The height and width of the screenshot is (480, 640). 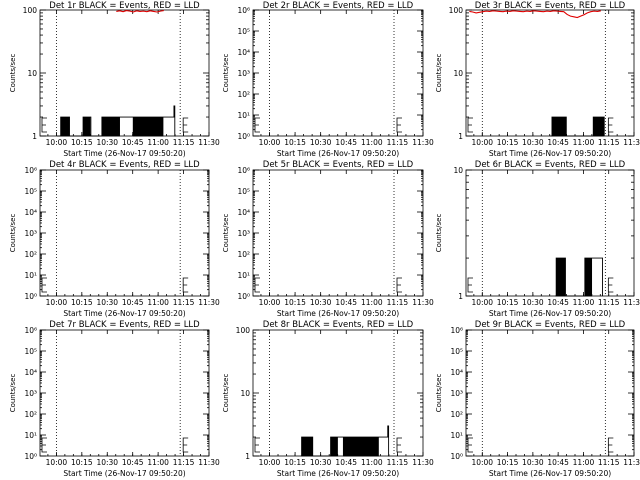 I want to click on y-tick-label: 10³, so click(x=243, y=233).